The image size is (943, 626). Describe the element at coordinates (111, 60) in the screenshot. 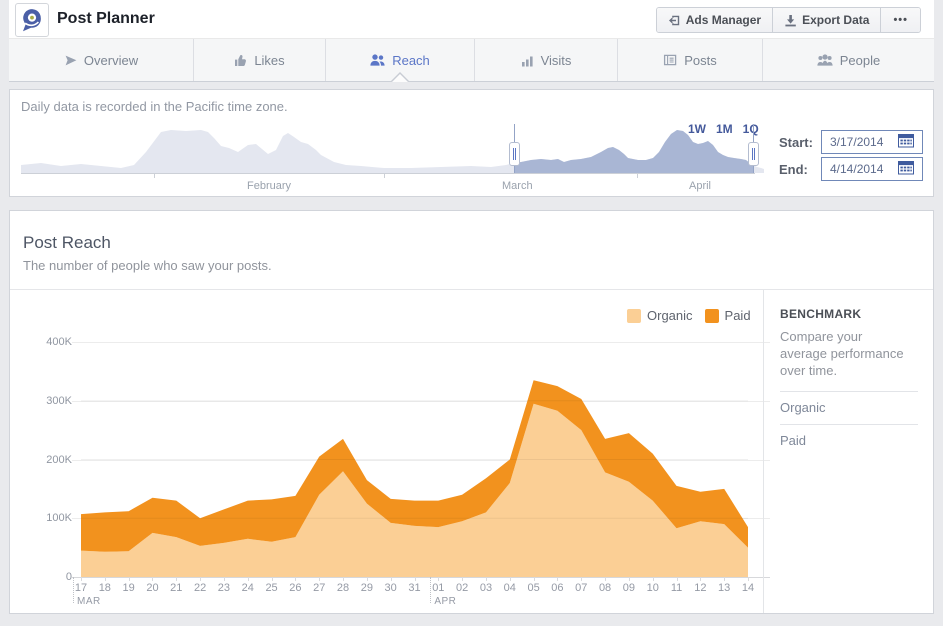

I see `tab-label: Overview` at that location.